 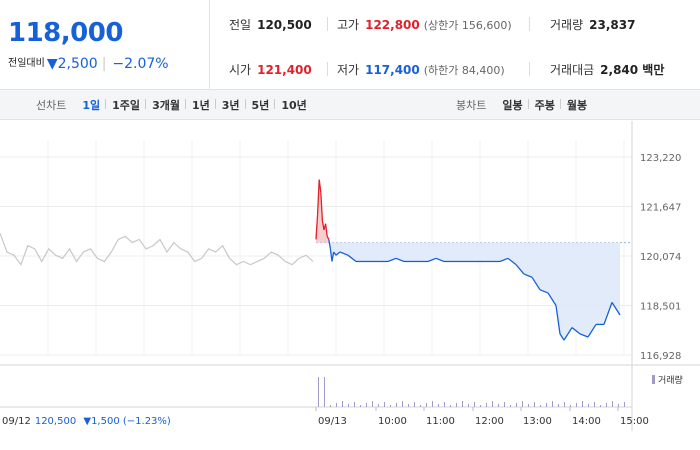 I want to click on stat-value: 23,837, so click(x=612, y=25).